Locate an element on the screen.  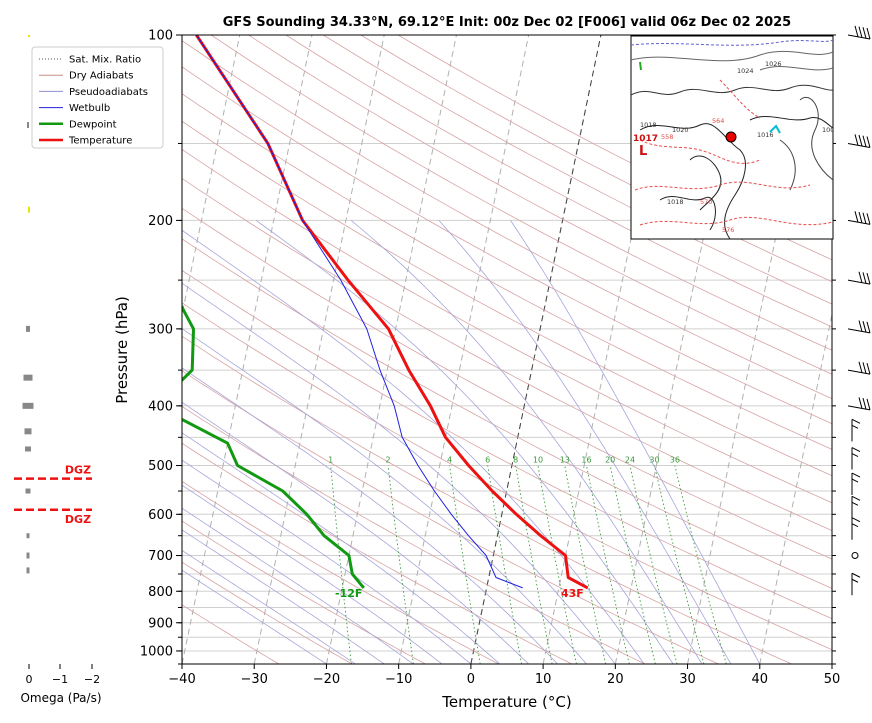
map-isobar-label: 576 is located at coordinates (728, 230).